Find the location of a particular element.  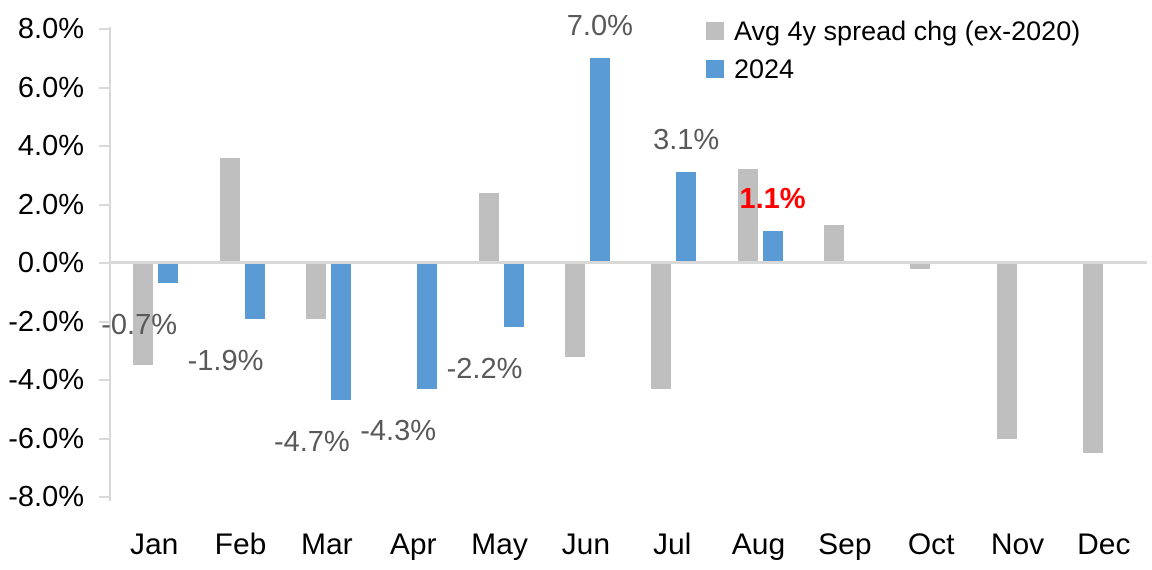

y-axis-label: 6.0% is located at coordinates (50, 87).